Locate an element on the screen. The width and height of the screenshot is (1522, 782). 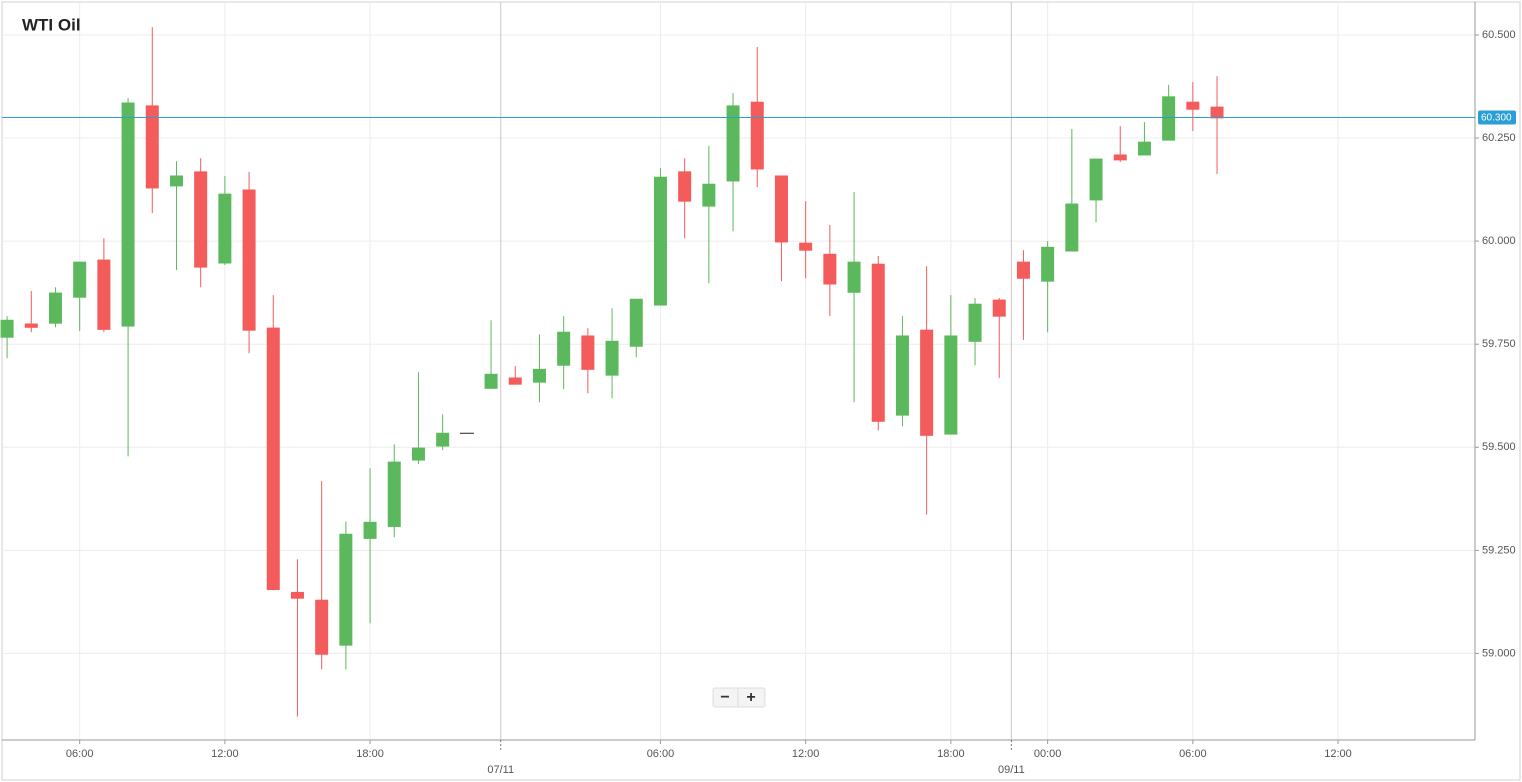
x-tick-label: 00:00 is located at coordinates (1048, 754).